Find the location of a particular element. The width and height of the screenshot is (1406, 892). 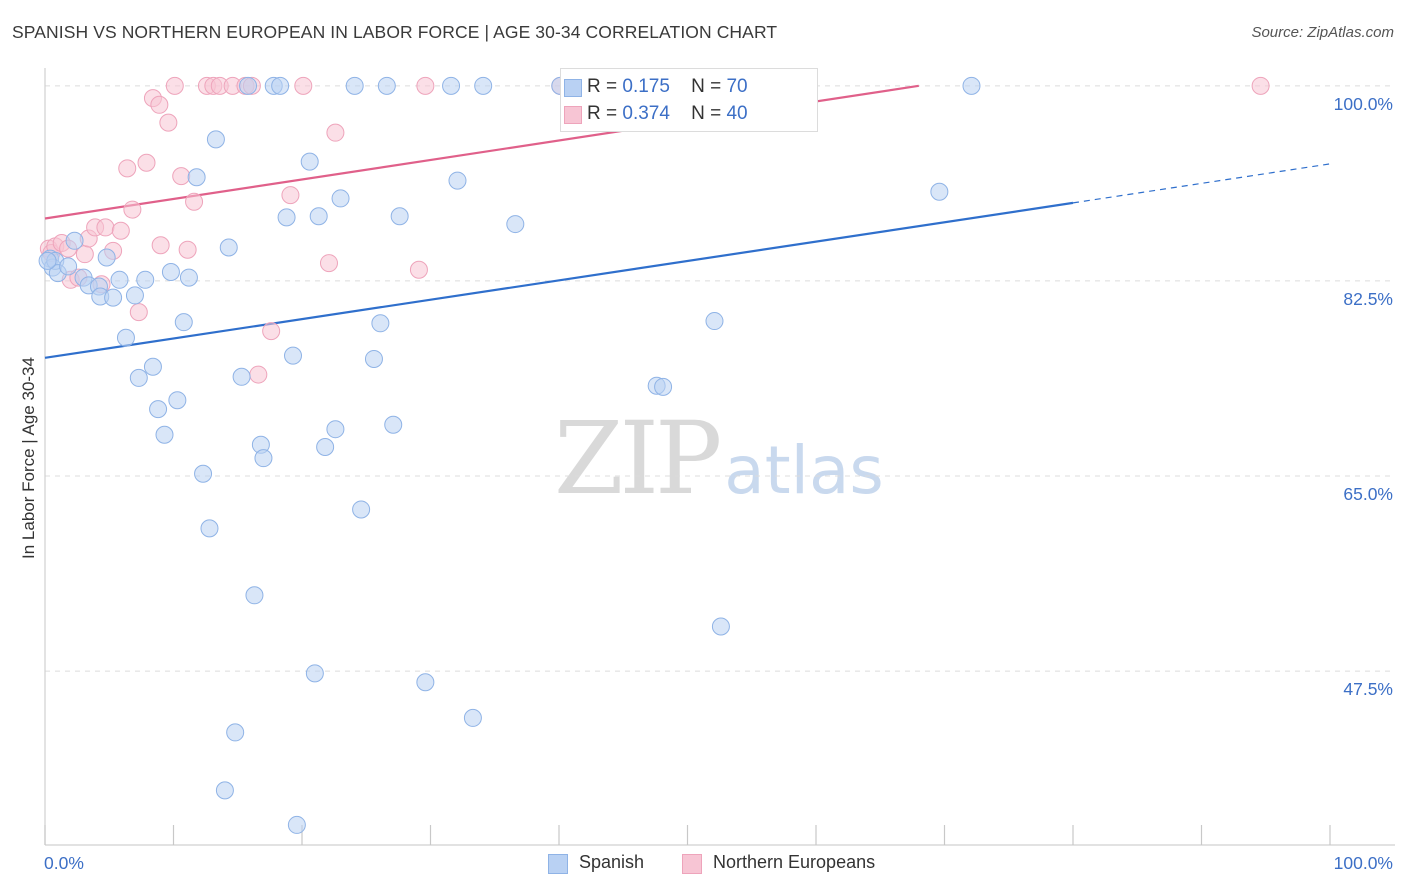

x-tick-label: 100.0% is located at coordinates (1363, 863).